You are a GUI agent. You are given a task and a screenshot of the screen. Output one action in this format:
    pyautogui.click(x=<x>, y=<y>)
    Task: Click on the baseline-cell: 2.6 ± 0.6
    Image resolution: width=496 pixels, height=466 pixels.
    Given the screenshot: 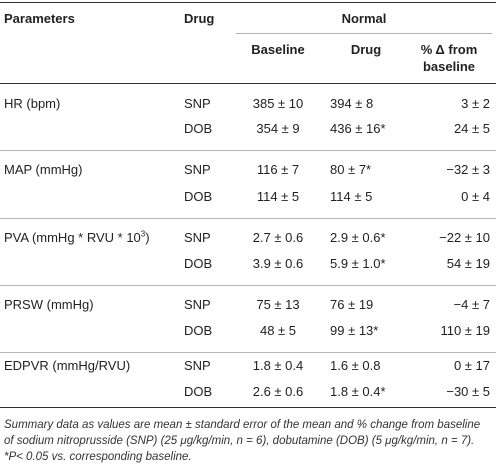 What is the action you would take?
    pyautogui.click(x=278, y=391)
    